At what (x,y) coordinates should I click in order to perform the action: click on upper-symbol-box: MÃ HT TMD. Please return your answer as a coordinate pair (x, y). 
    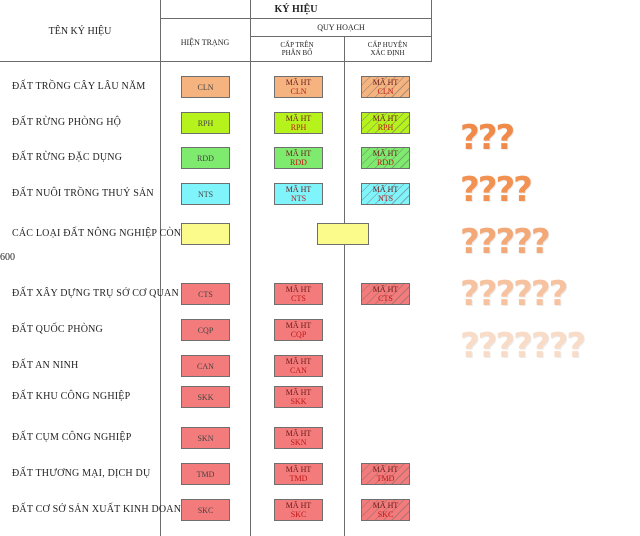
    Looking at the image, I should click on (298, 474).